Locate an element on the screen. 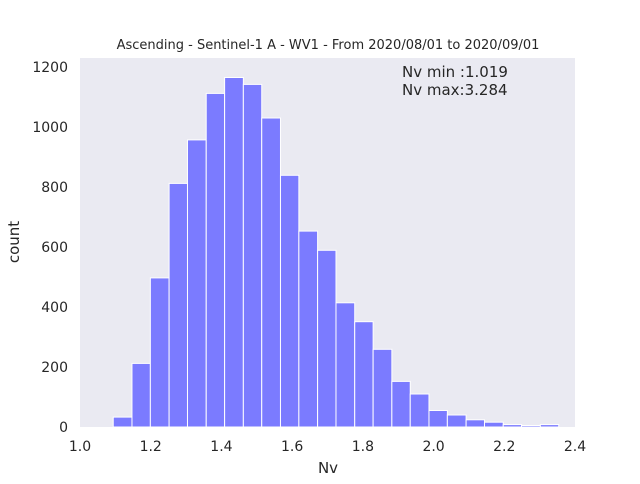 This screenshot has height=484, width=640. y-tick-label: 0 is located at coordinates (63, 428).